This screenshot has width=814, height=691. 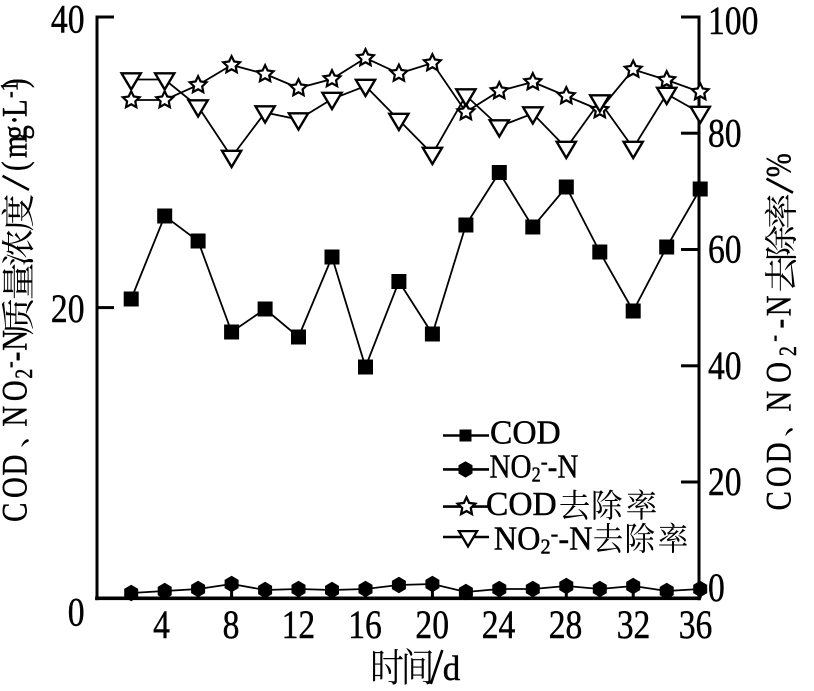 What do you see at coordinates (17, 147) in the screenshot?
I see `svg-text: m` at bounding box center [17, 147].